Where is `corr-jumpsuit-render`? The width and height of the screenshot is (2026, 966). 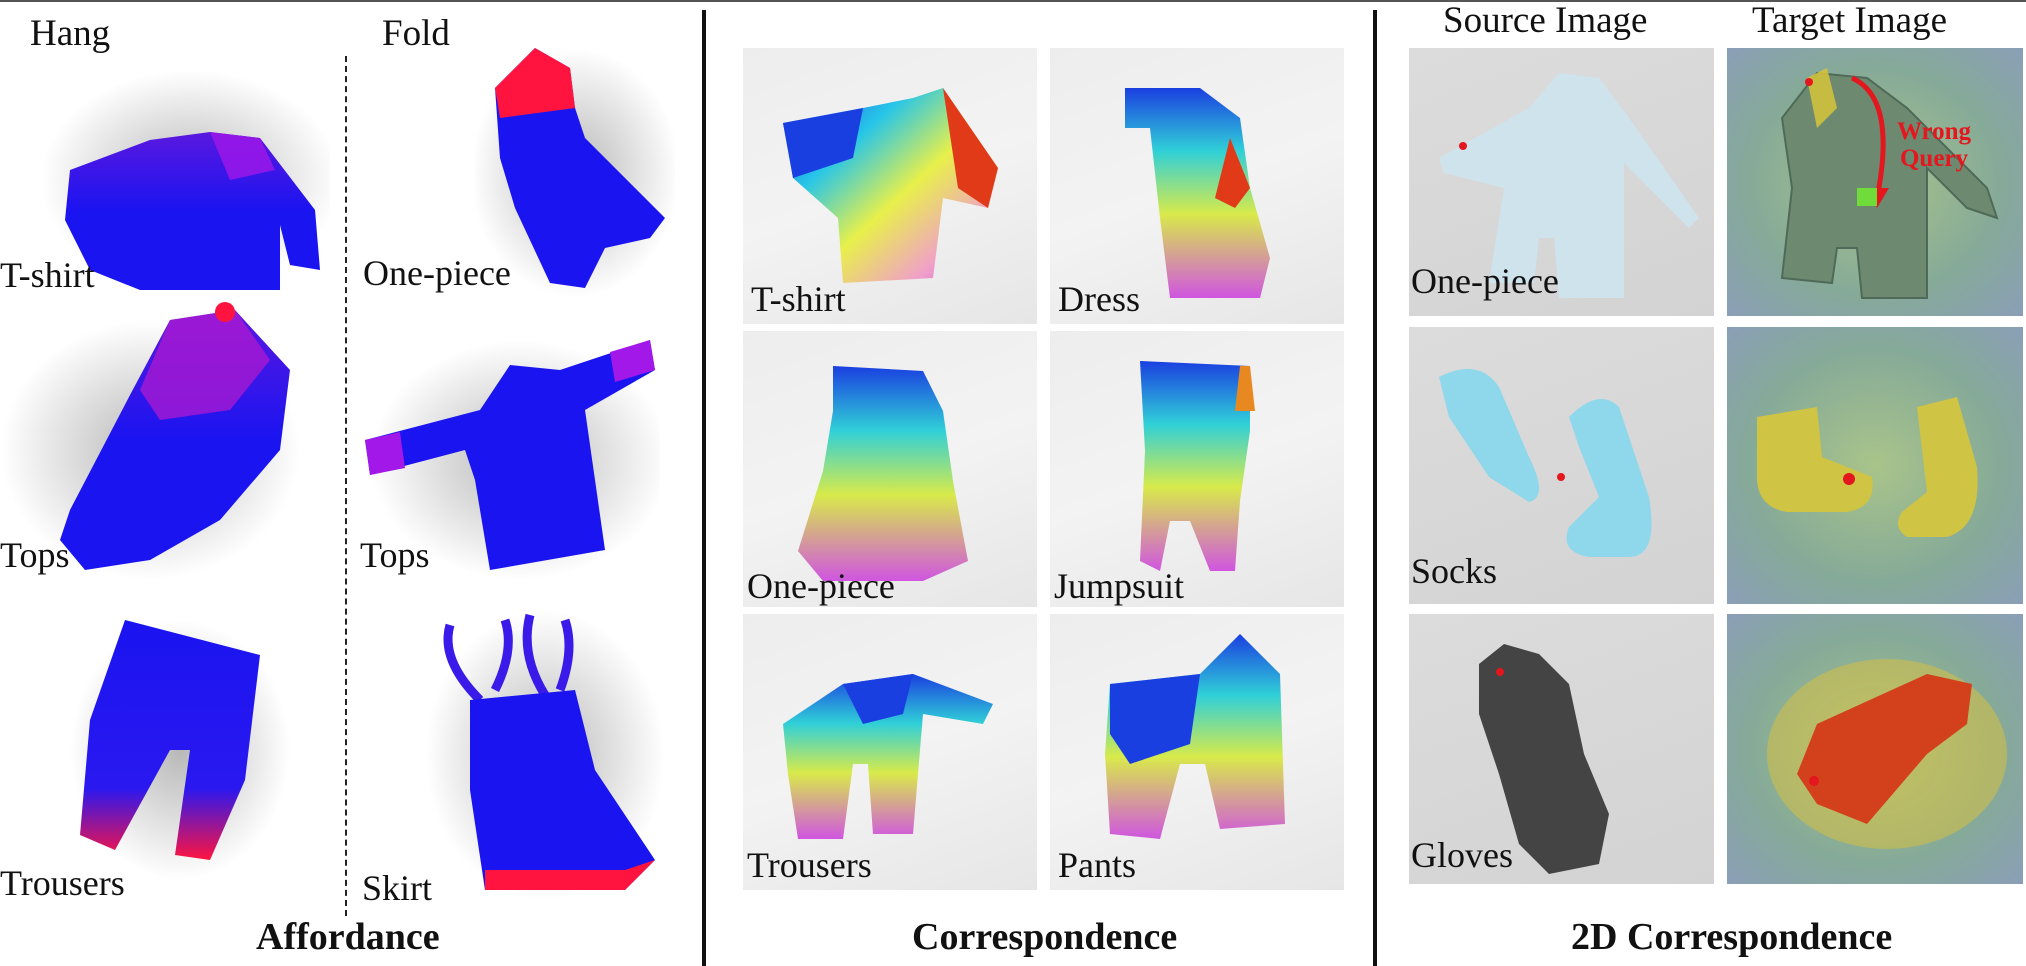
corr-jumpsuit-render is located at coordinates (1197, 466).